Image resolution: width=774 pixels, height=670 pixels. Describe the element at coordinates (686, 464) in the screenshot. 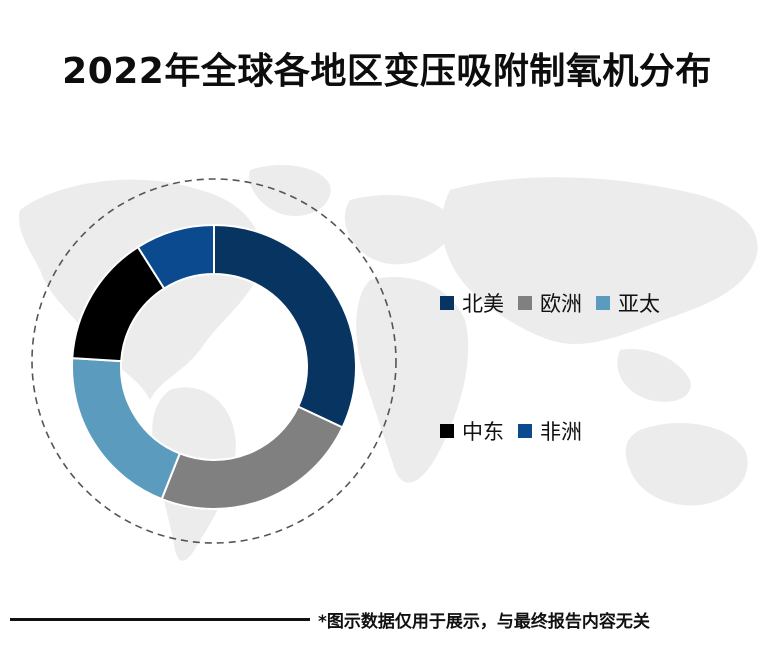

I see `map-australia` at that location.